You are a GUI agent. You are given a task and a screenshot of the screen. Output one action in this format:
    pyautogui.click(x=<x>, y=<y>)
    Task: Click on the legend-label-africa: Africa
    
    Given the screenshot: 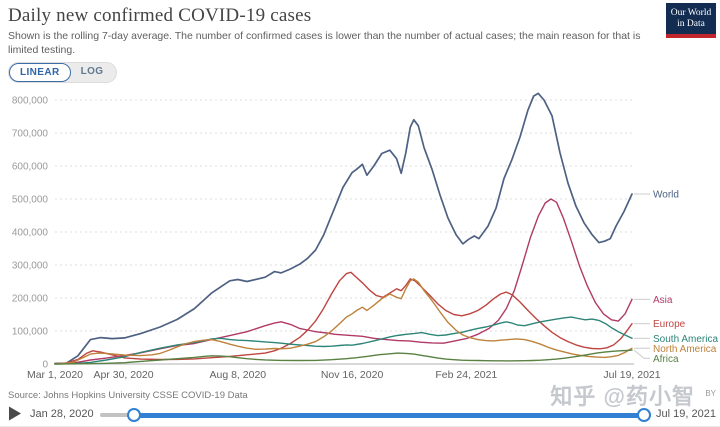 What is the action you would take?
    pyautogui.click(x=666, y=359)
    